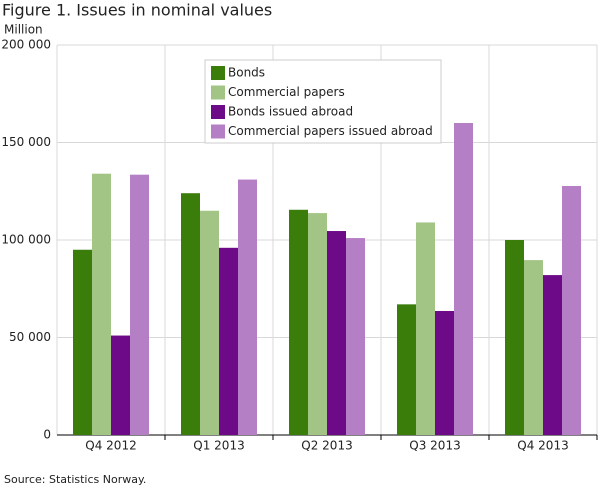  What do you see at coordinates (75, 479) in the screenshot?
I see `source: Source: Statistics Norway.` at bounding box center [75, 479].